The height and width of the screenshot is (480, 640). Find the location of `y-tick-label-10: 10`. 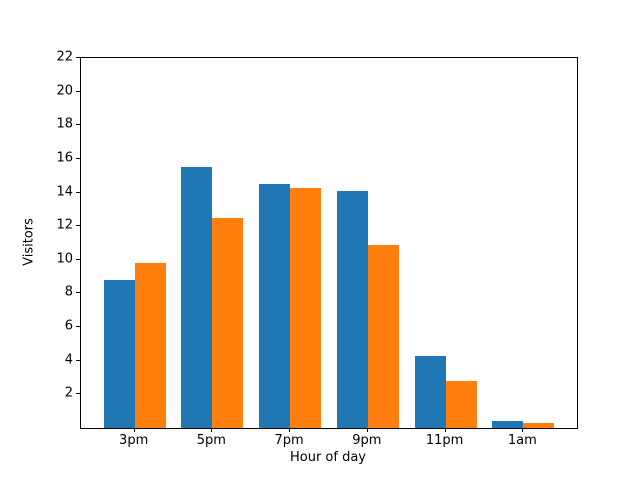

y-tick-label-10: 10 is located at coordinates (64, 259).